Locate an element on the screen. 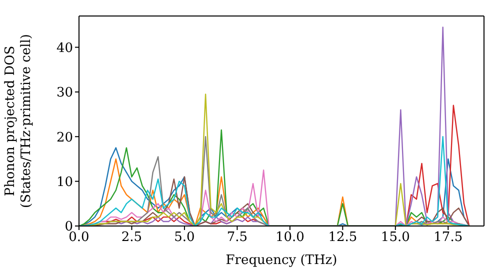 The height and width of the screenshot is (280, 500). x-tick-label: 10.0 is located at coordinates (289, 238).